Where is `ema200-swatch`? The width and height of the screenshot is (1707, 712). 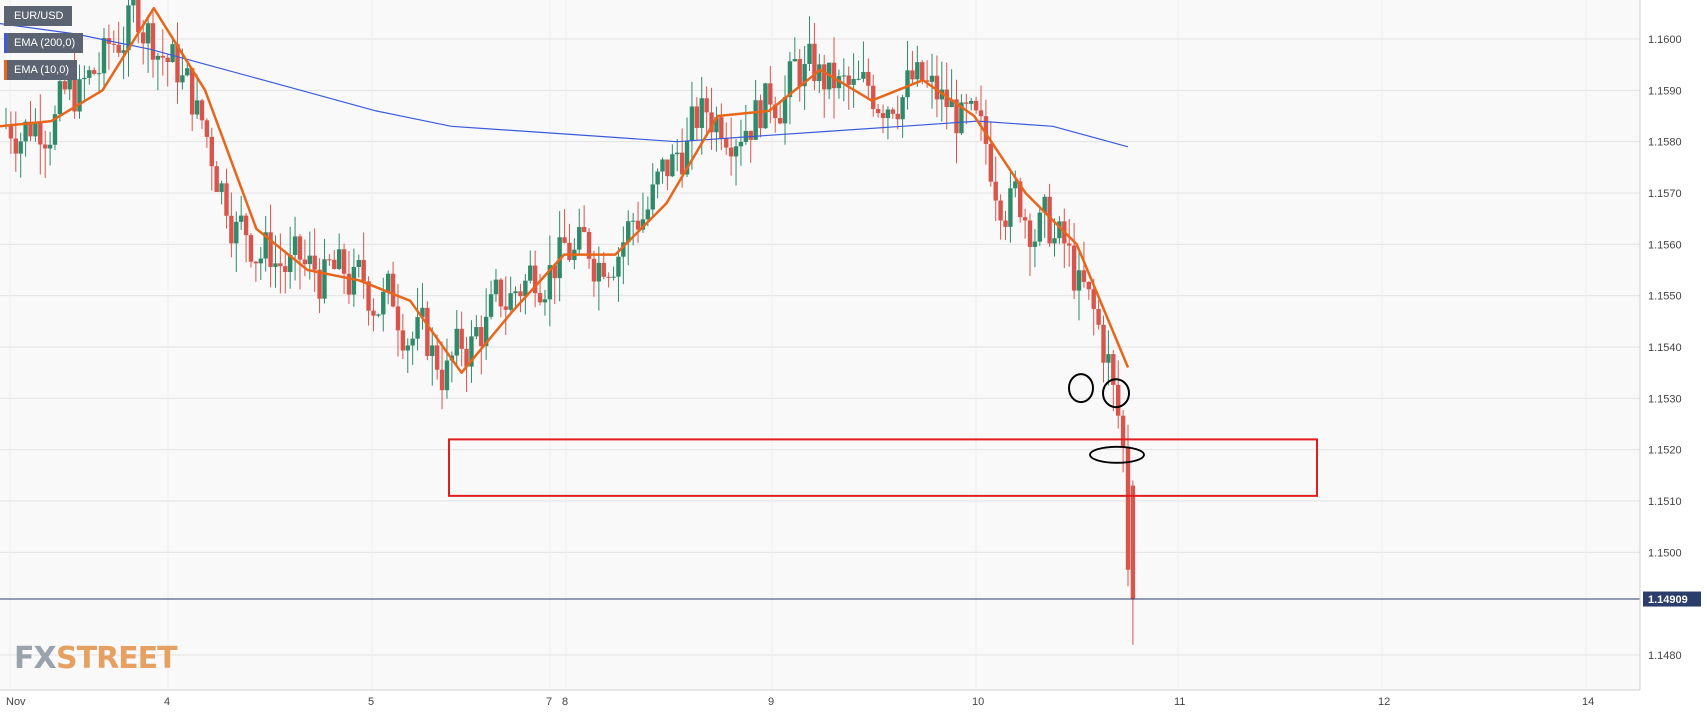 ema200-swatch is located at coordinates (5, 43).